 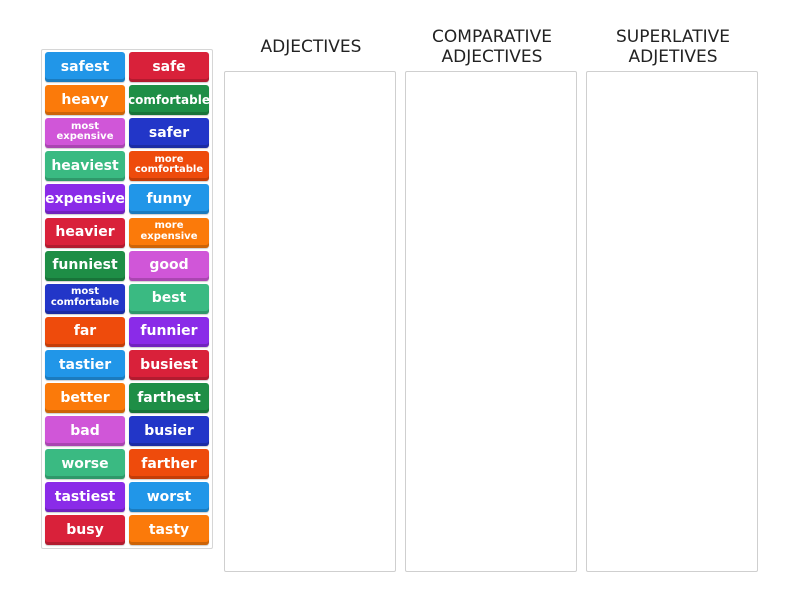 What do you see at coordinates (85, 497) in the screenshot?
I see `word-tile: tastiest` at bounding box center [85, 497].